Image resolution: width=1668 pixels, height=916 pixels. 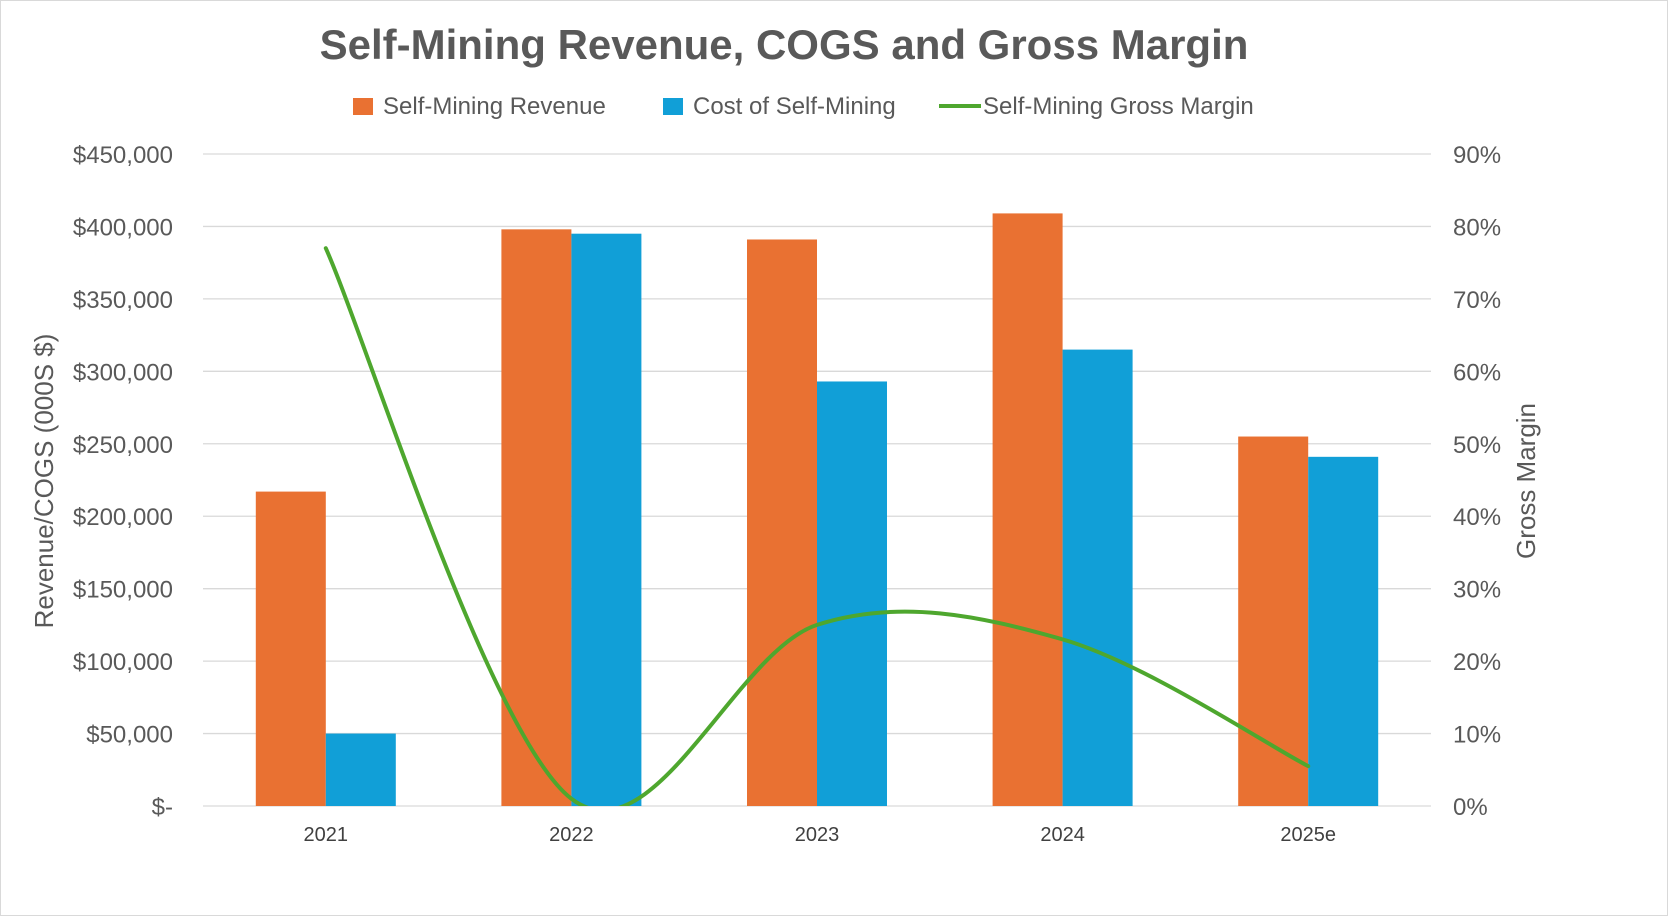 I want to click on y2-tick-label: 30%, so click(x=1477, y=590).